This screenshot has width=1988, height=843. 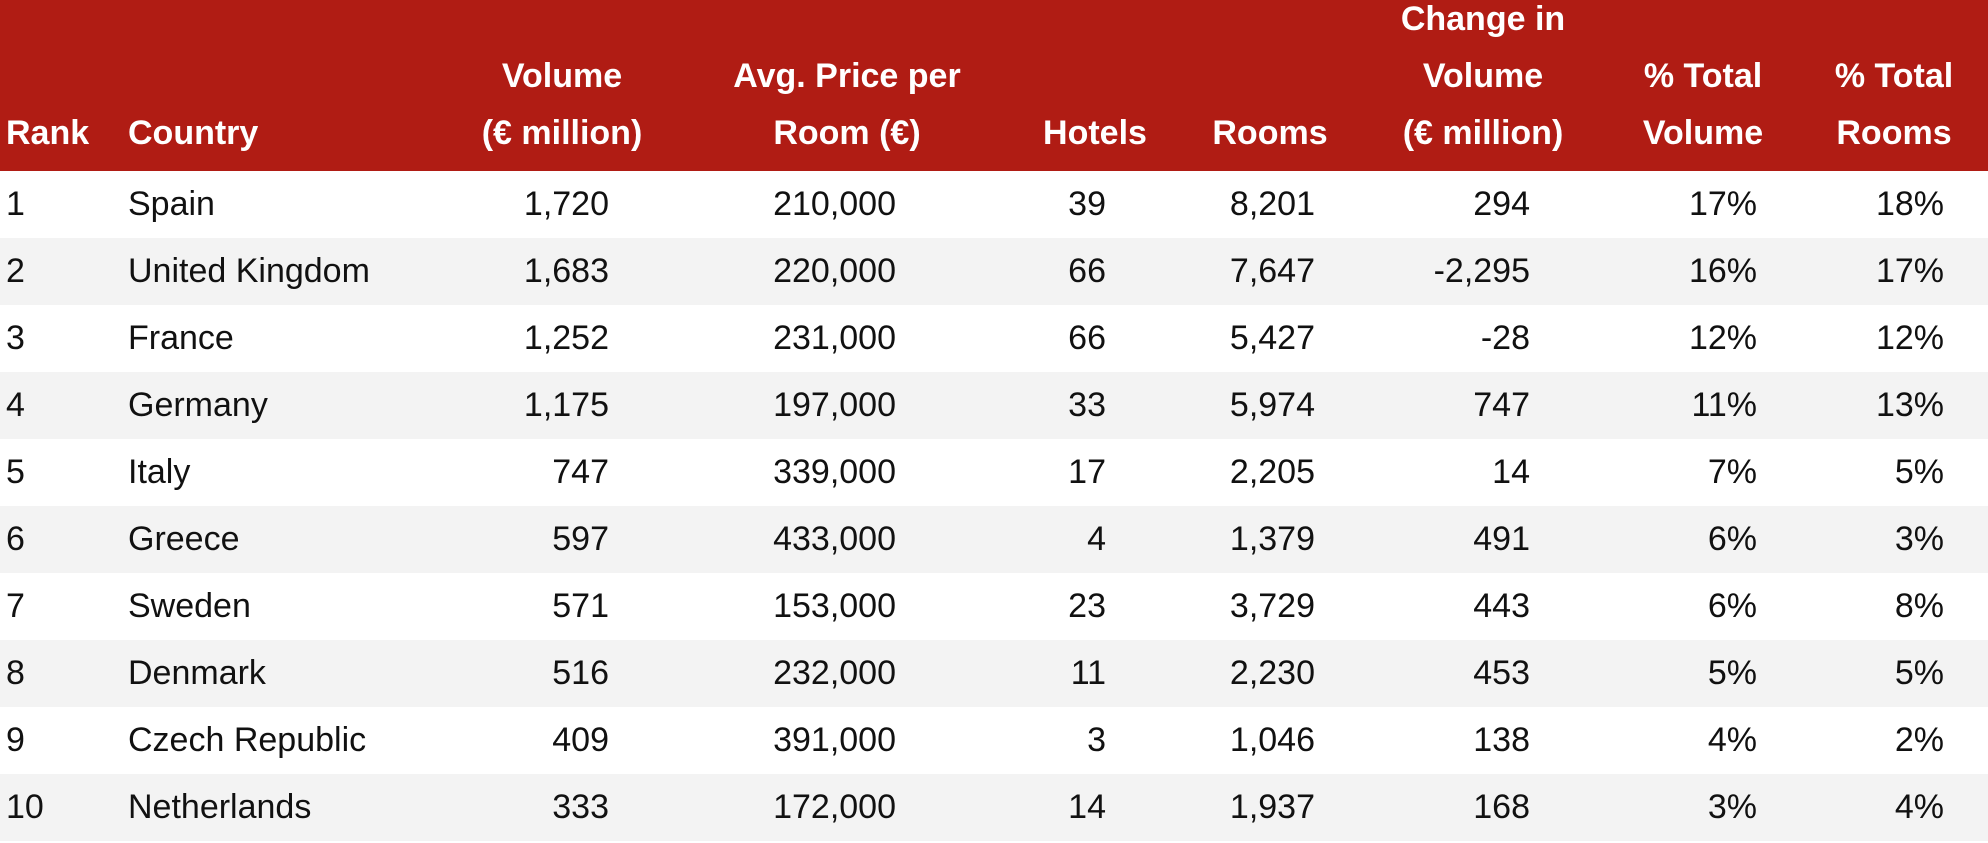 I want to click on table-cell: 8%, so click(x=1919, y=606).